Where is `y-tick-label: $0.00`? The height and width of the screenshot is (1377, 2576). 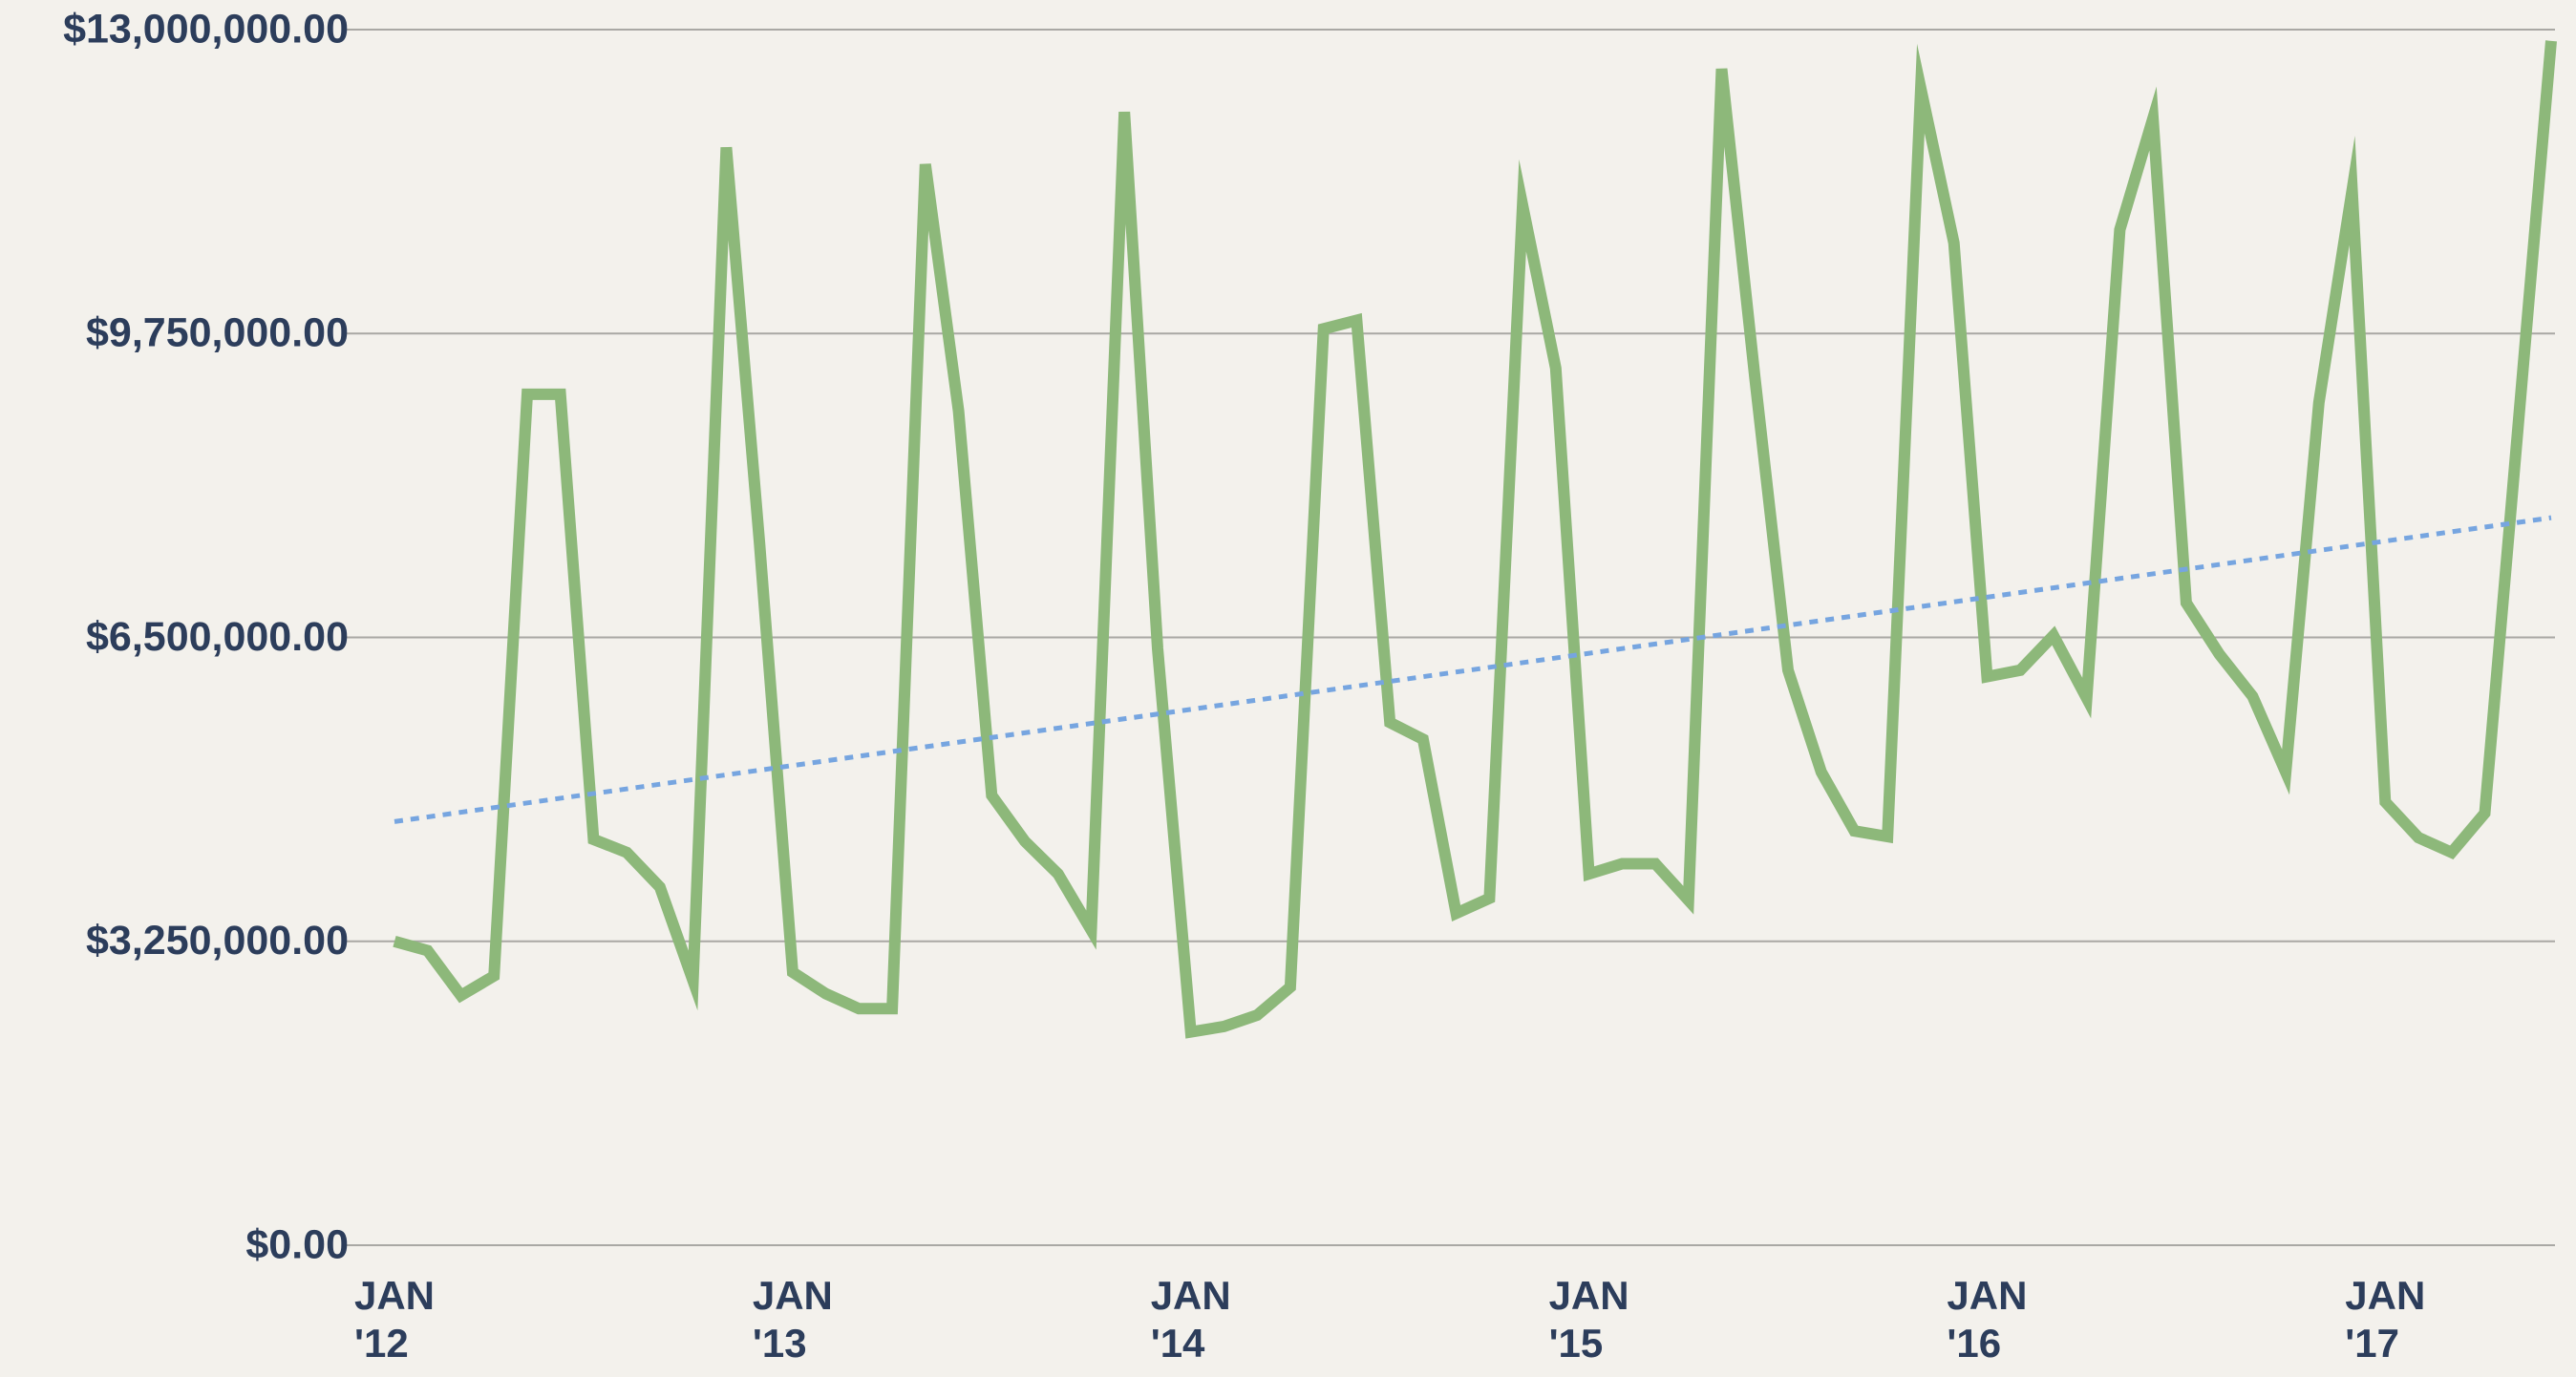 y-tick-label: $0.00 is located at coordinates (297, 1244).